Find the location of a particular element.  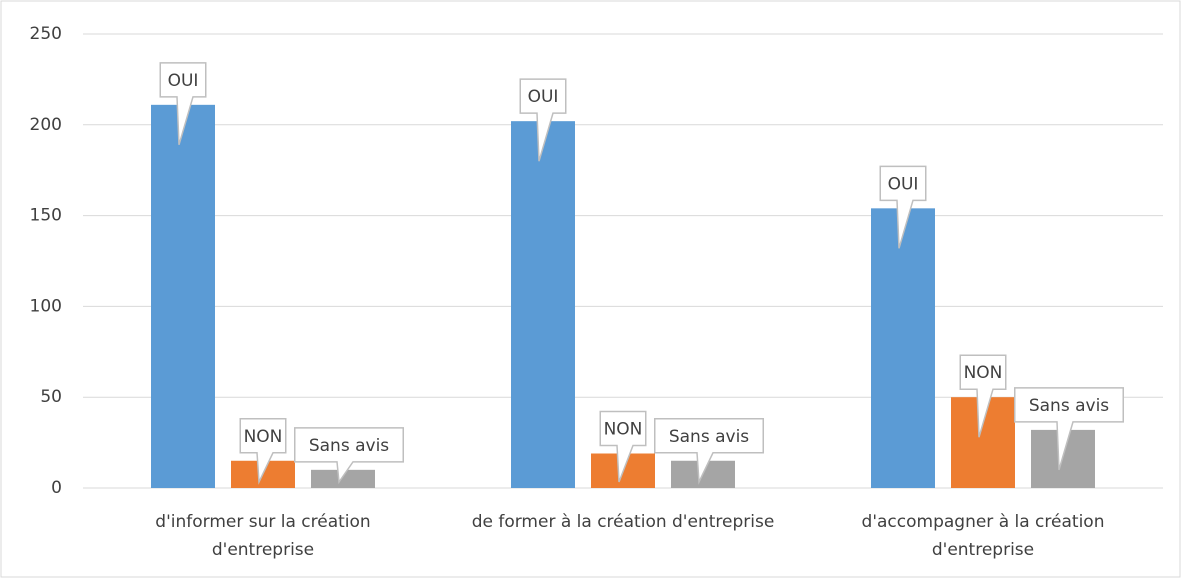

y-tick-label: 250 is located at coordinates (46, 34).